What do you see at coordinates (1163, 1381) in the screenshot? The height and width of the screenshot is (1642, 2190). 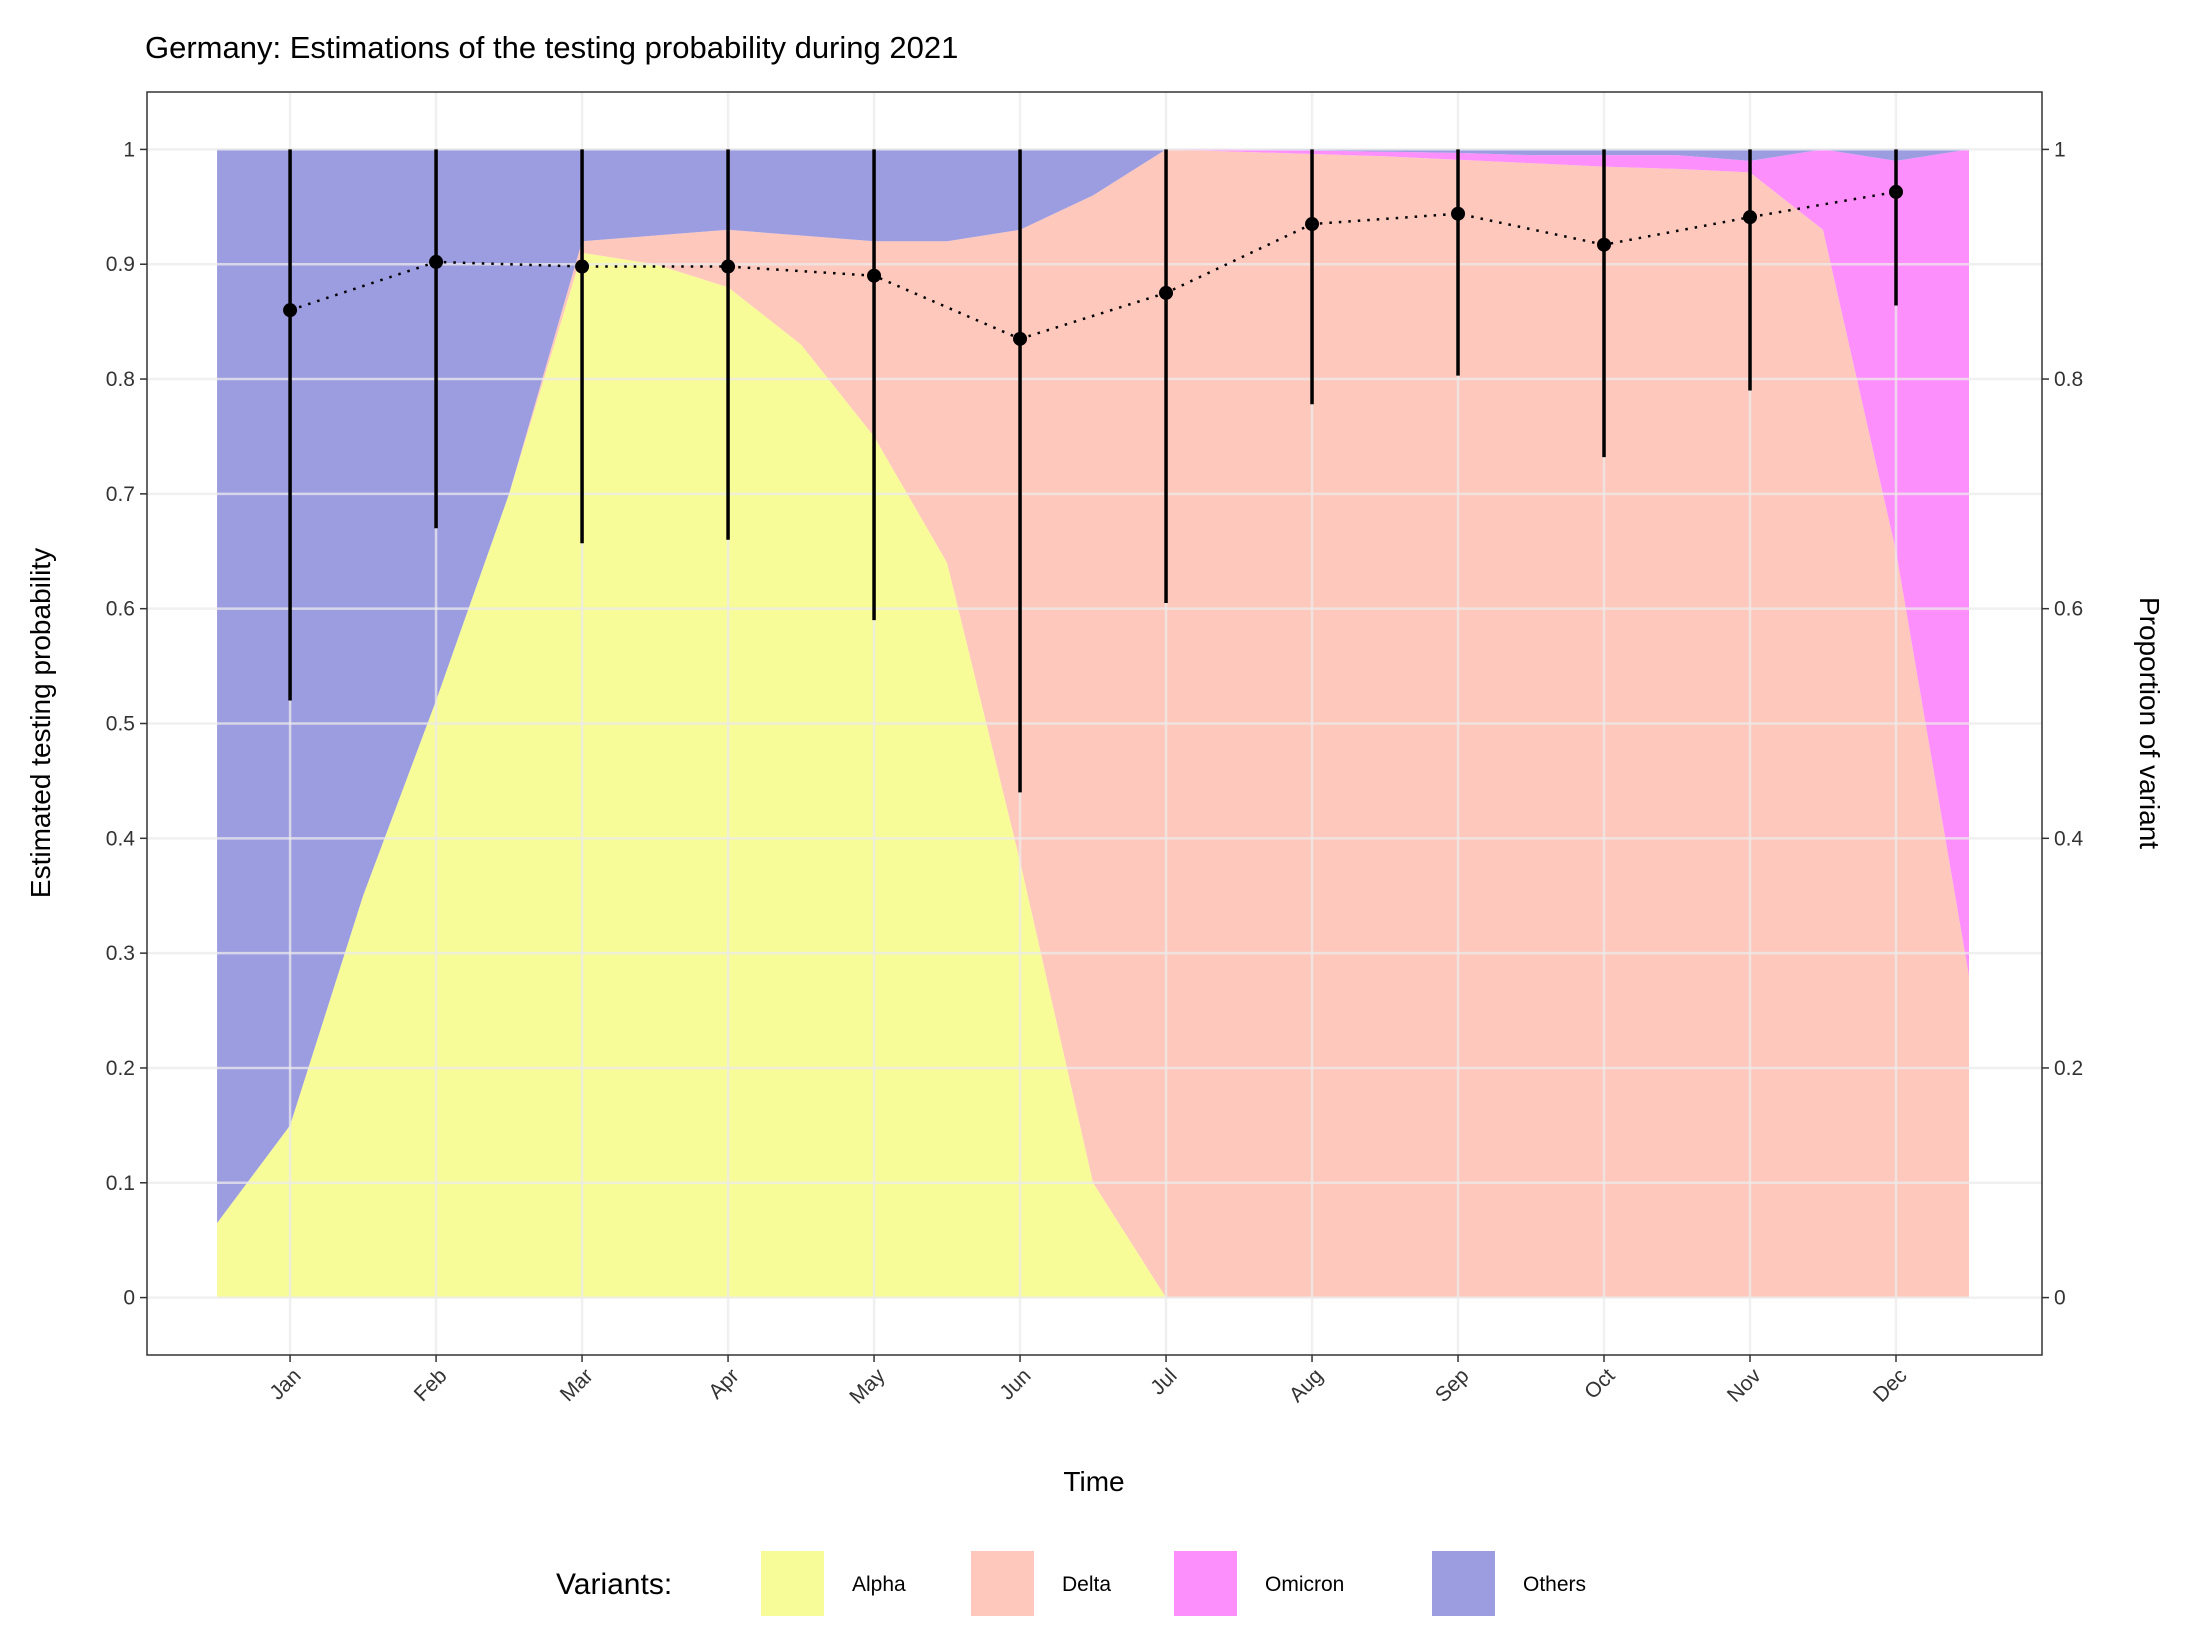 I see `x-tick-label: Jul` at bounding box center [1163, 1381].